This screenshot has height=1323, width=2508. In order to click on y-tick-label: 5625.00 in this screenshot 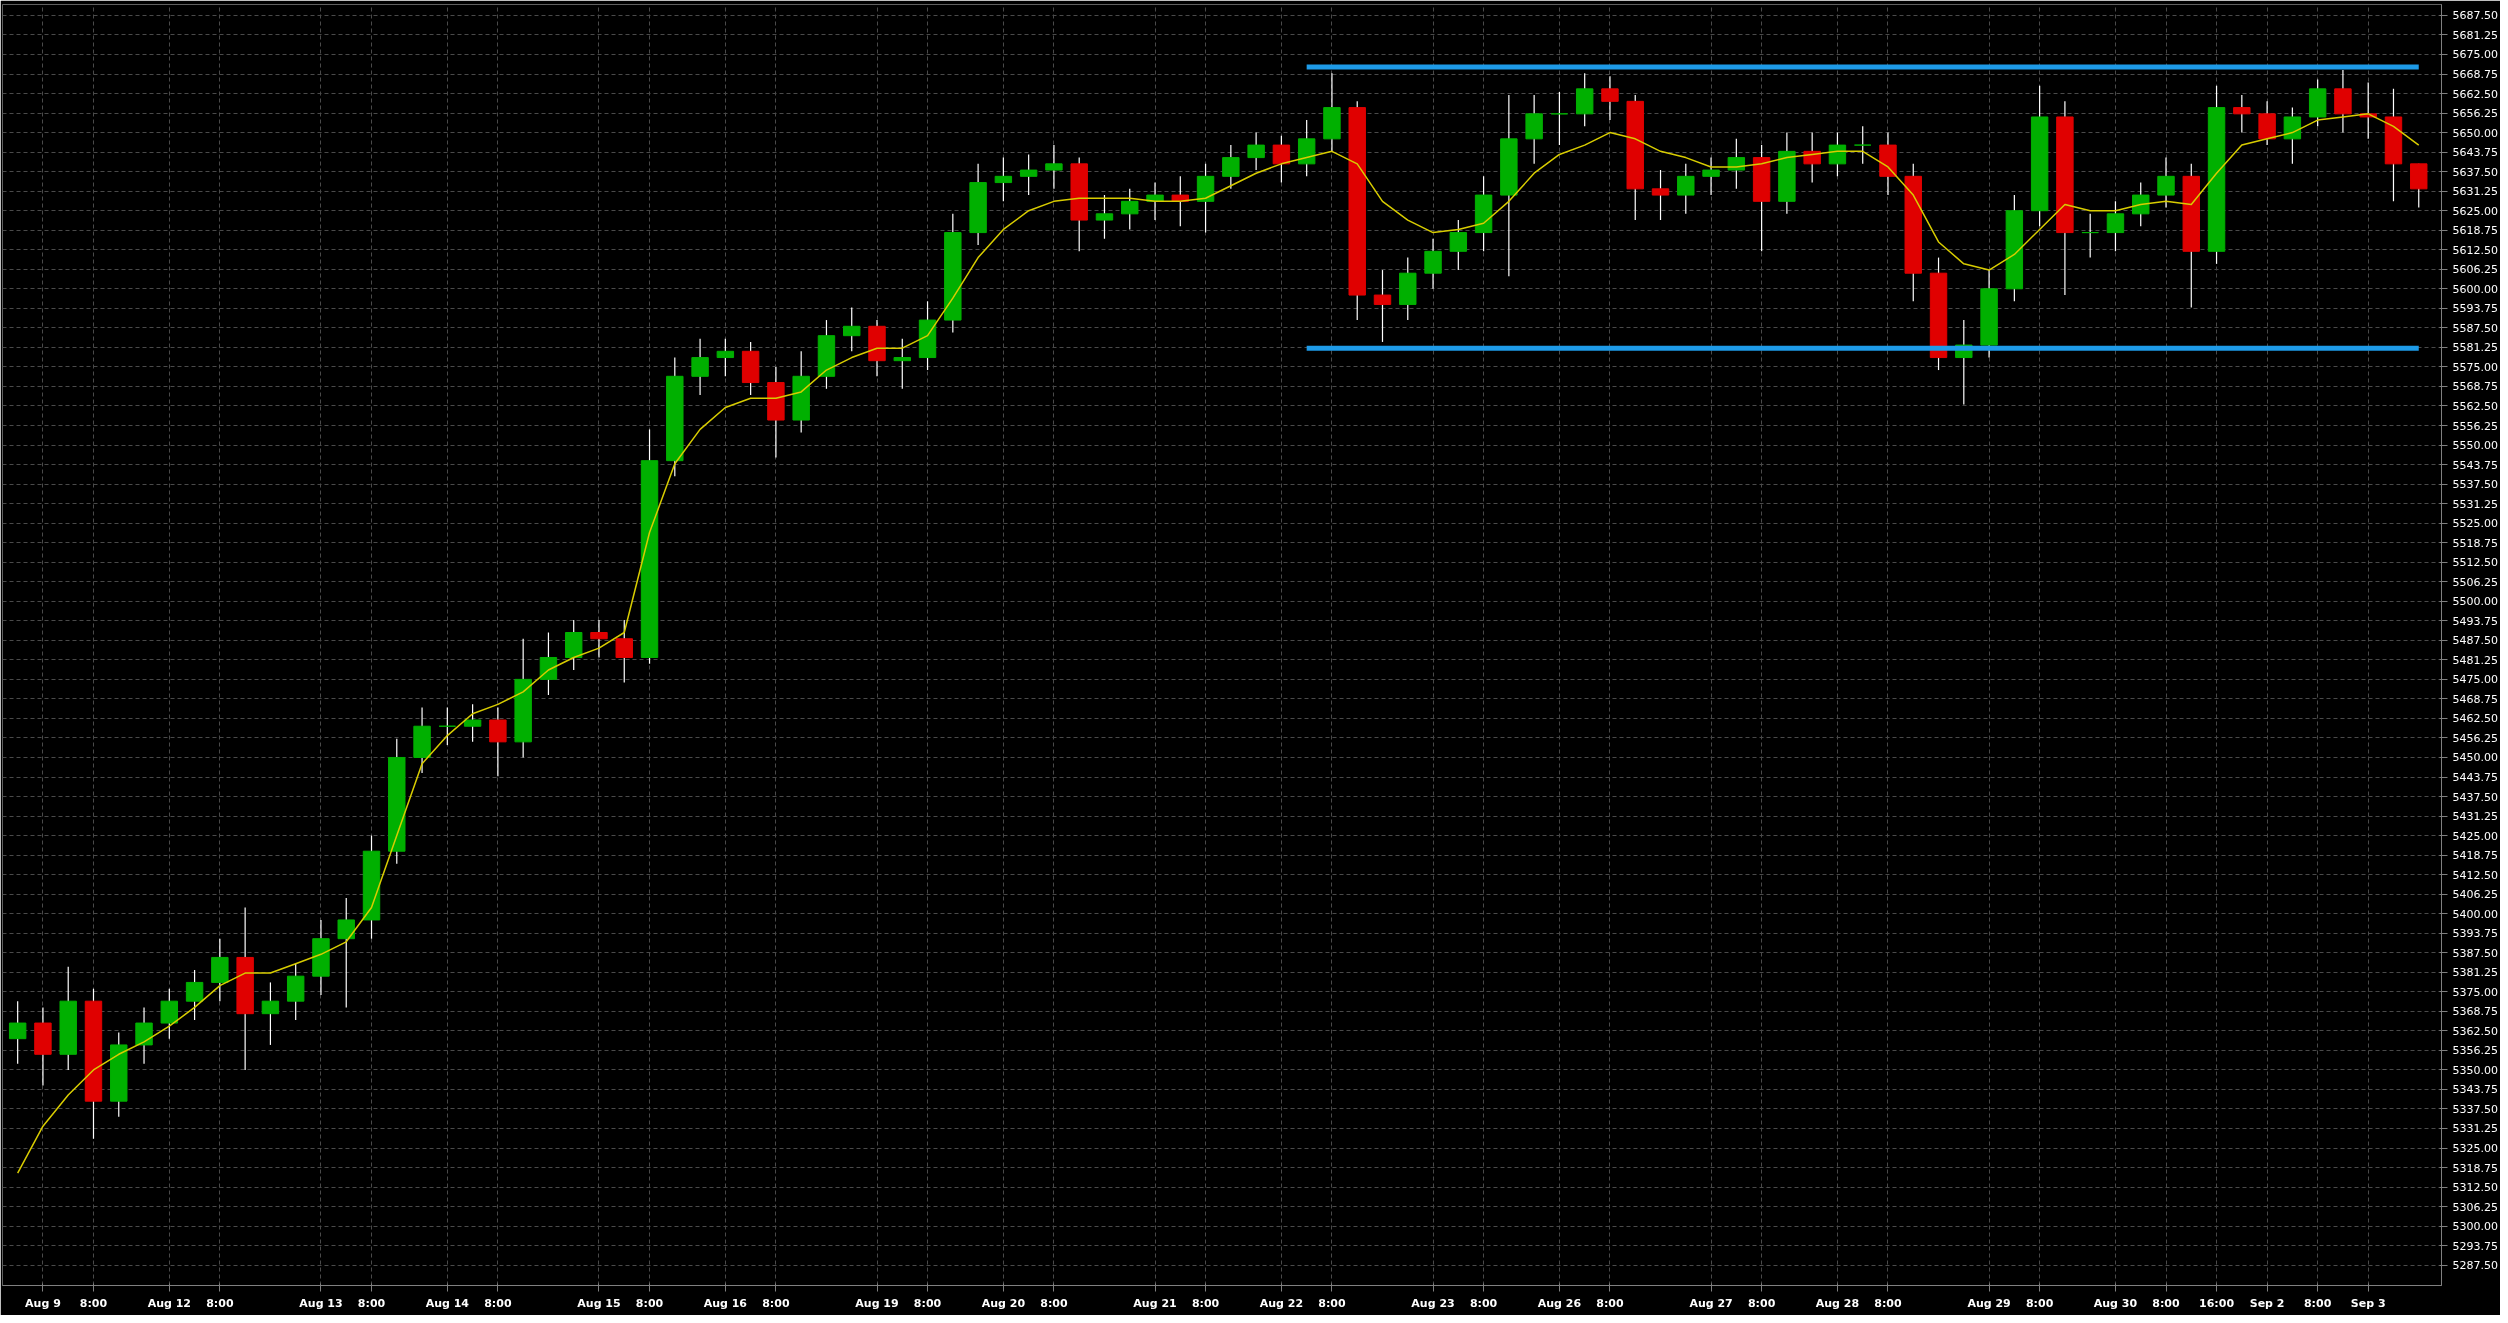, I will do `click(2475, 211)`.